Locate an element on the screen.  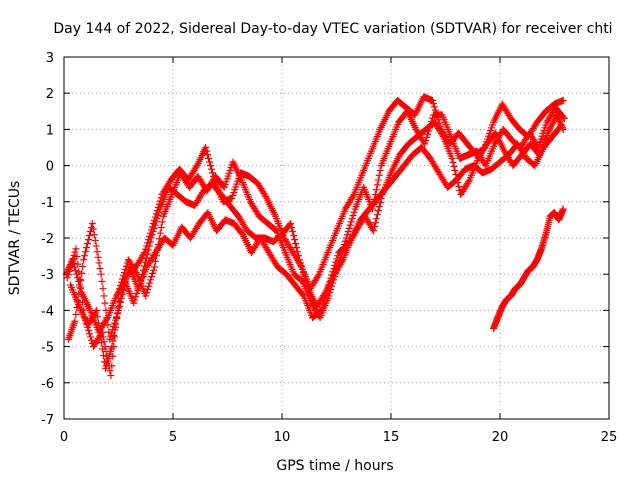
y-tick-label: -2 is located at coordinates (47, 239).